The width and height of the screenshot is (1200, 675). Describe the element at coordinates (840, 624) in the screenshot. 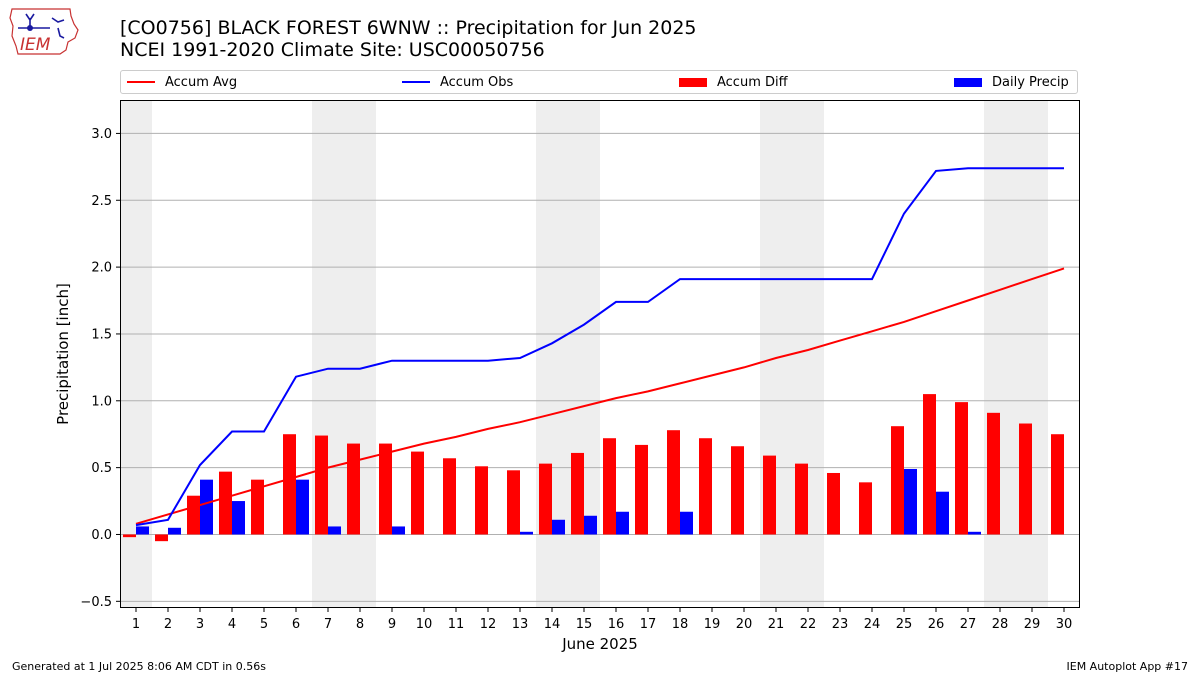

I see `x-tick-label: 23` at that location.